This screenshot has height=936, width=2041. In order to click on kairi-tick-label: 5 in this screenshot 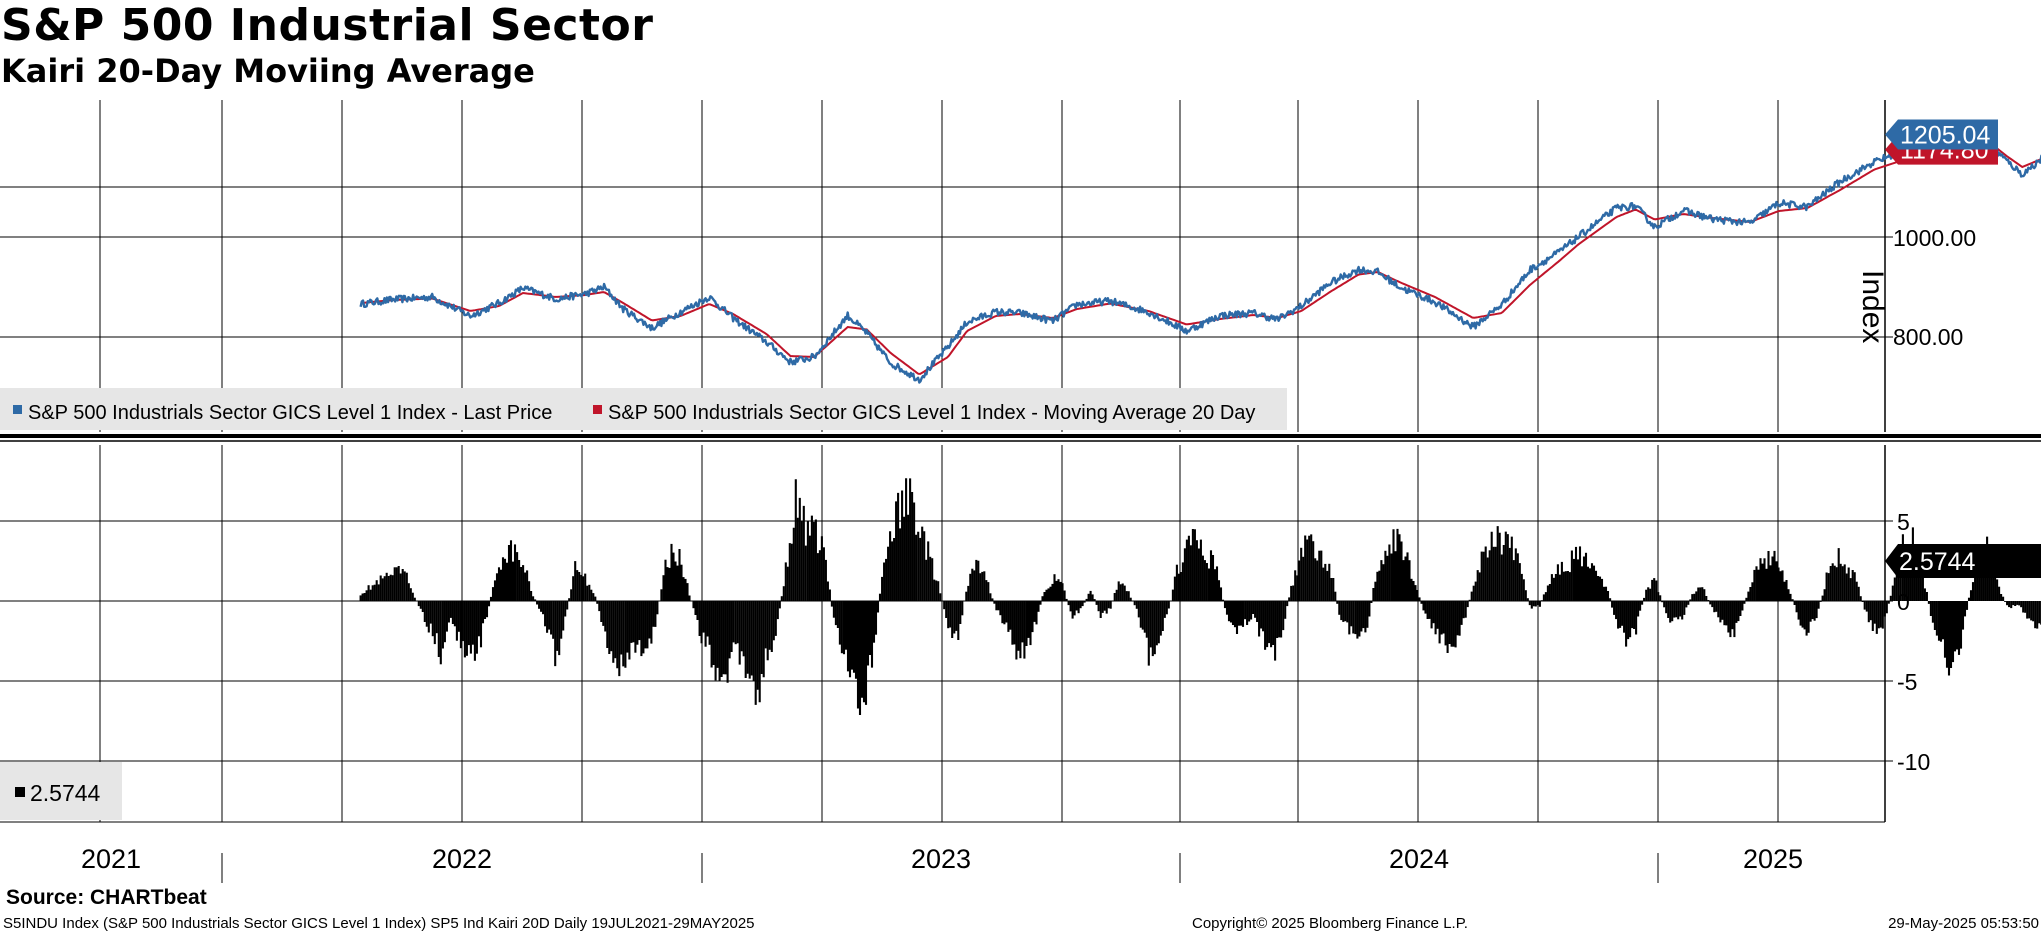, I will do `click(1903, 522)`.